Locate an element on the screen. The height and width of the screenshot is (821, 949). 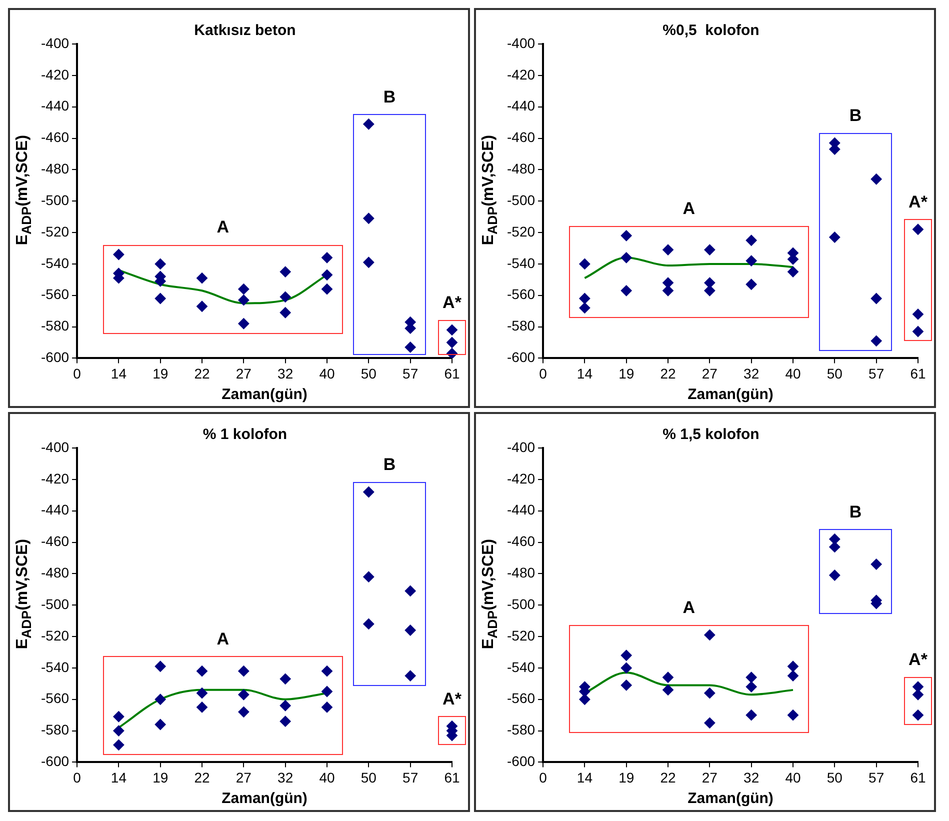
chart-title: %0,5 kolofon is located at coordinates (711, 31).